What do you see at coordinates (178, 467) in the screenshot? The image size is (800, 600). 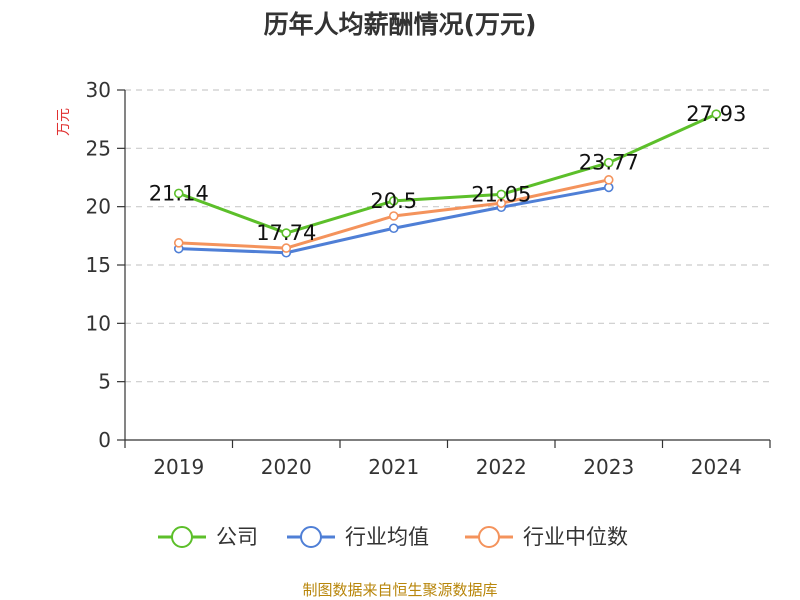 I see `x-tick-label: 2019` at bounding box center [178, 467].